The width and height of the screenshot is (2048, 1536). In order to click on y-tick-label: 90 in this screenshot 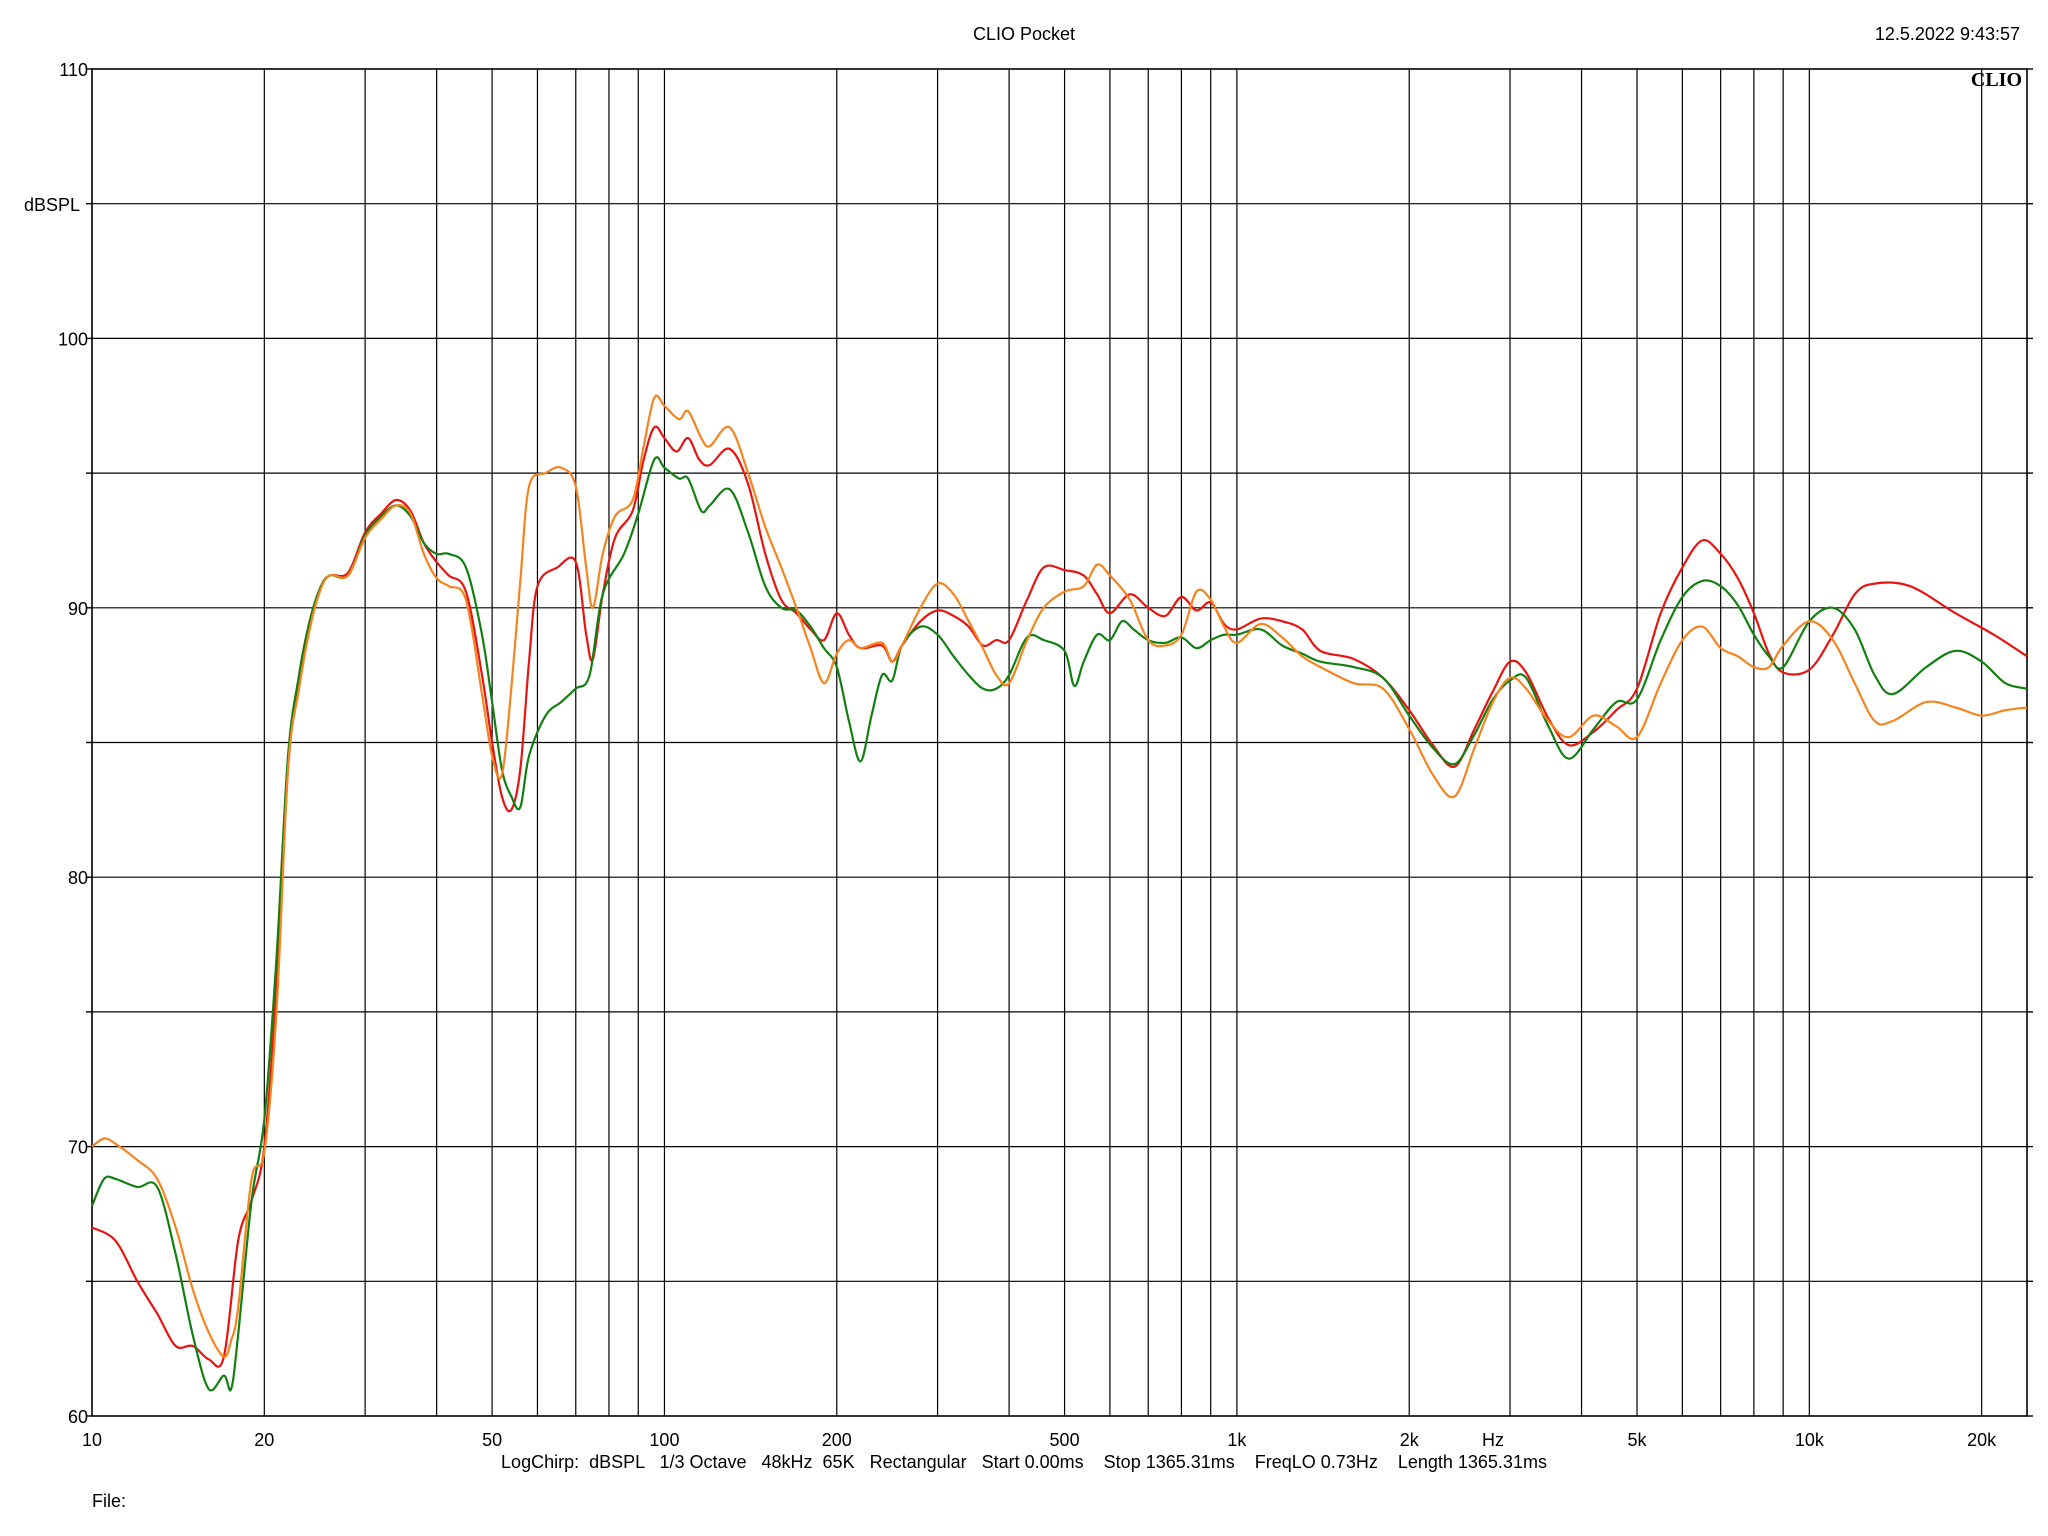, I will do `click(78, 609)`.